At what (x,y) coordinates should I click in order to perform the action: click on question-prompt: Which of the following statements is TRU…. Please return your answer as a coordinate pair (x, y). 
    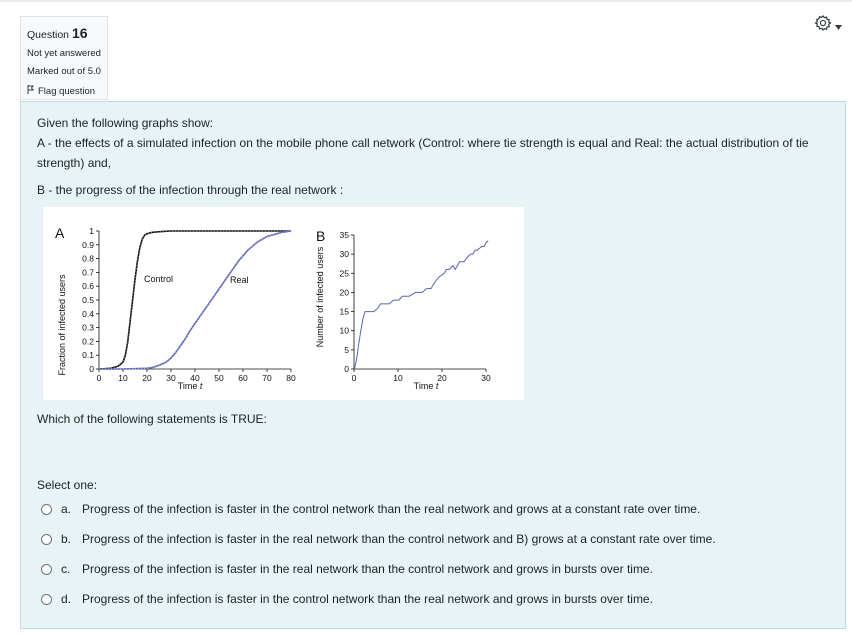
    Looking at the image, I should click on (152, 419).